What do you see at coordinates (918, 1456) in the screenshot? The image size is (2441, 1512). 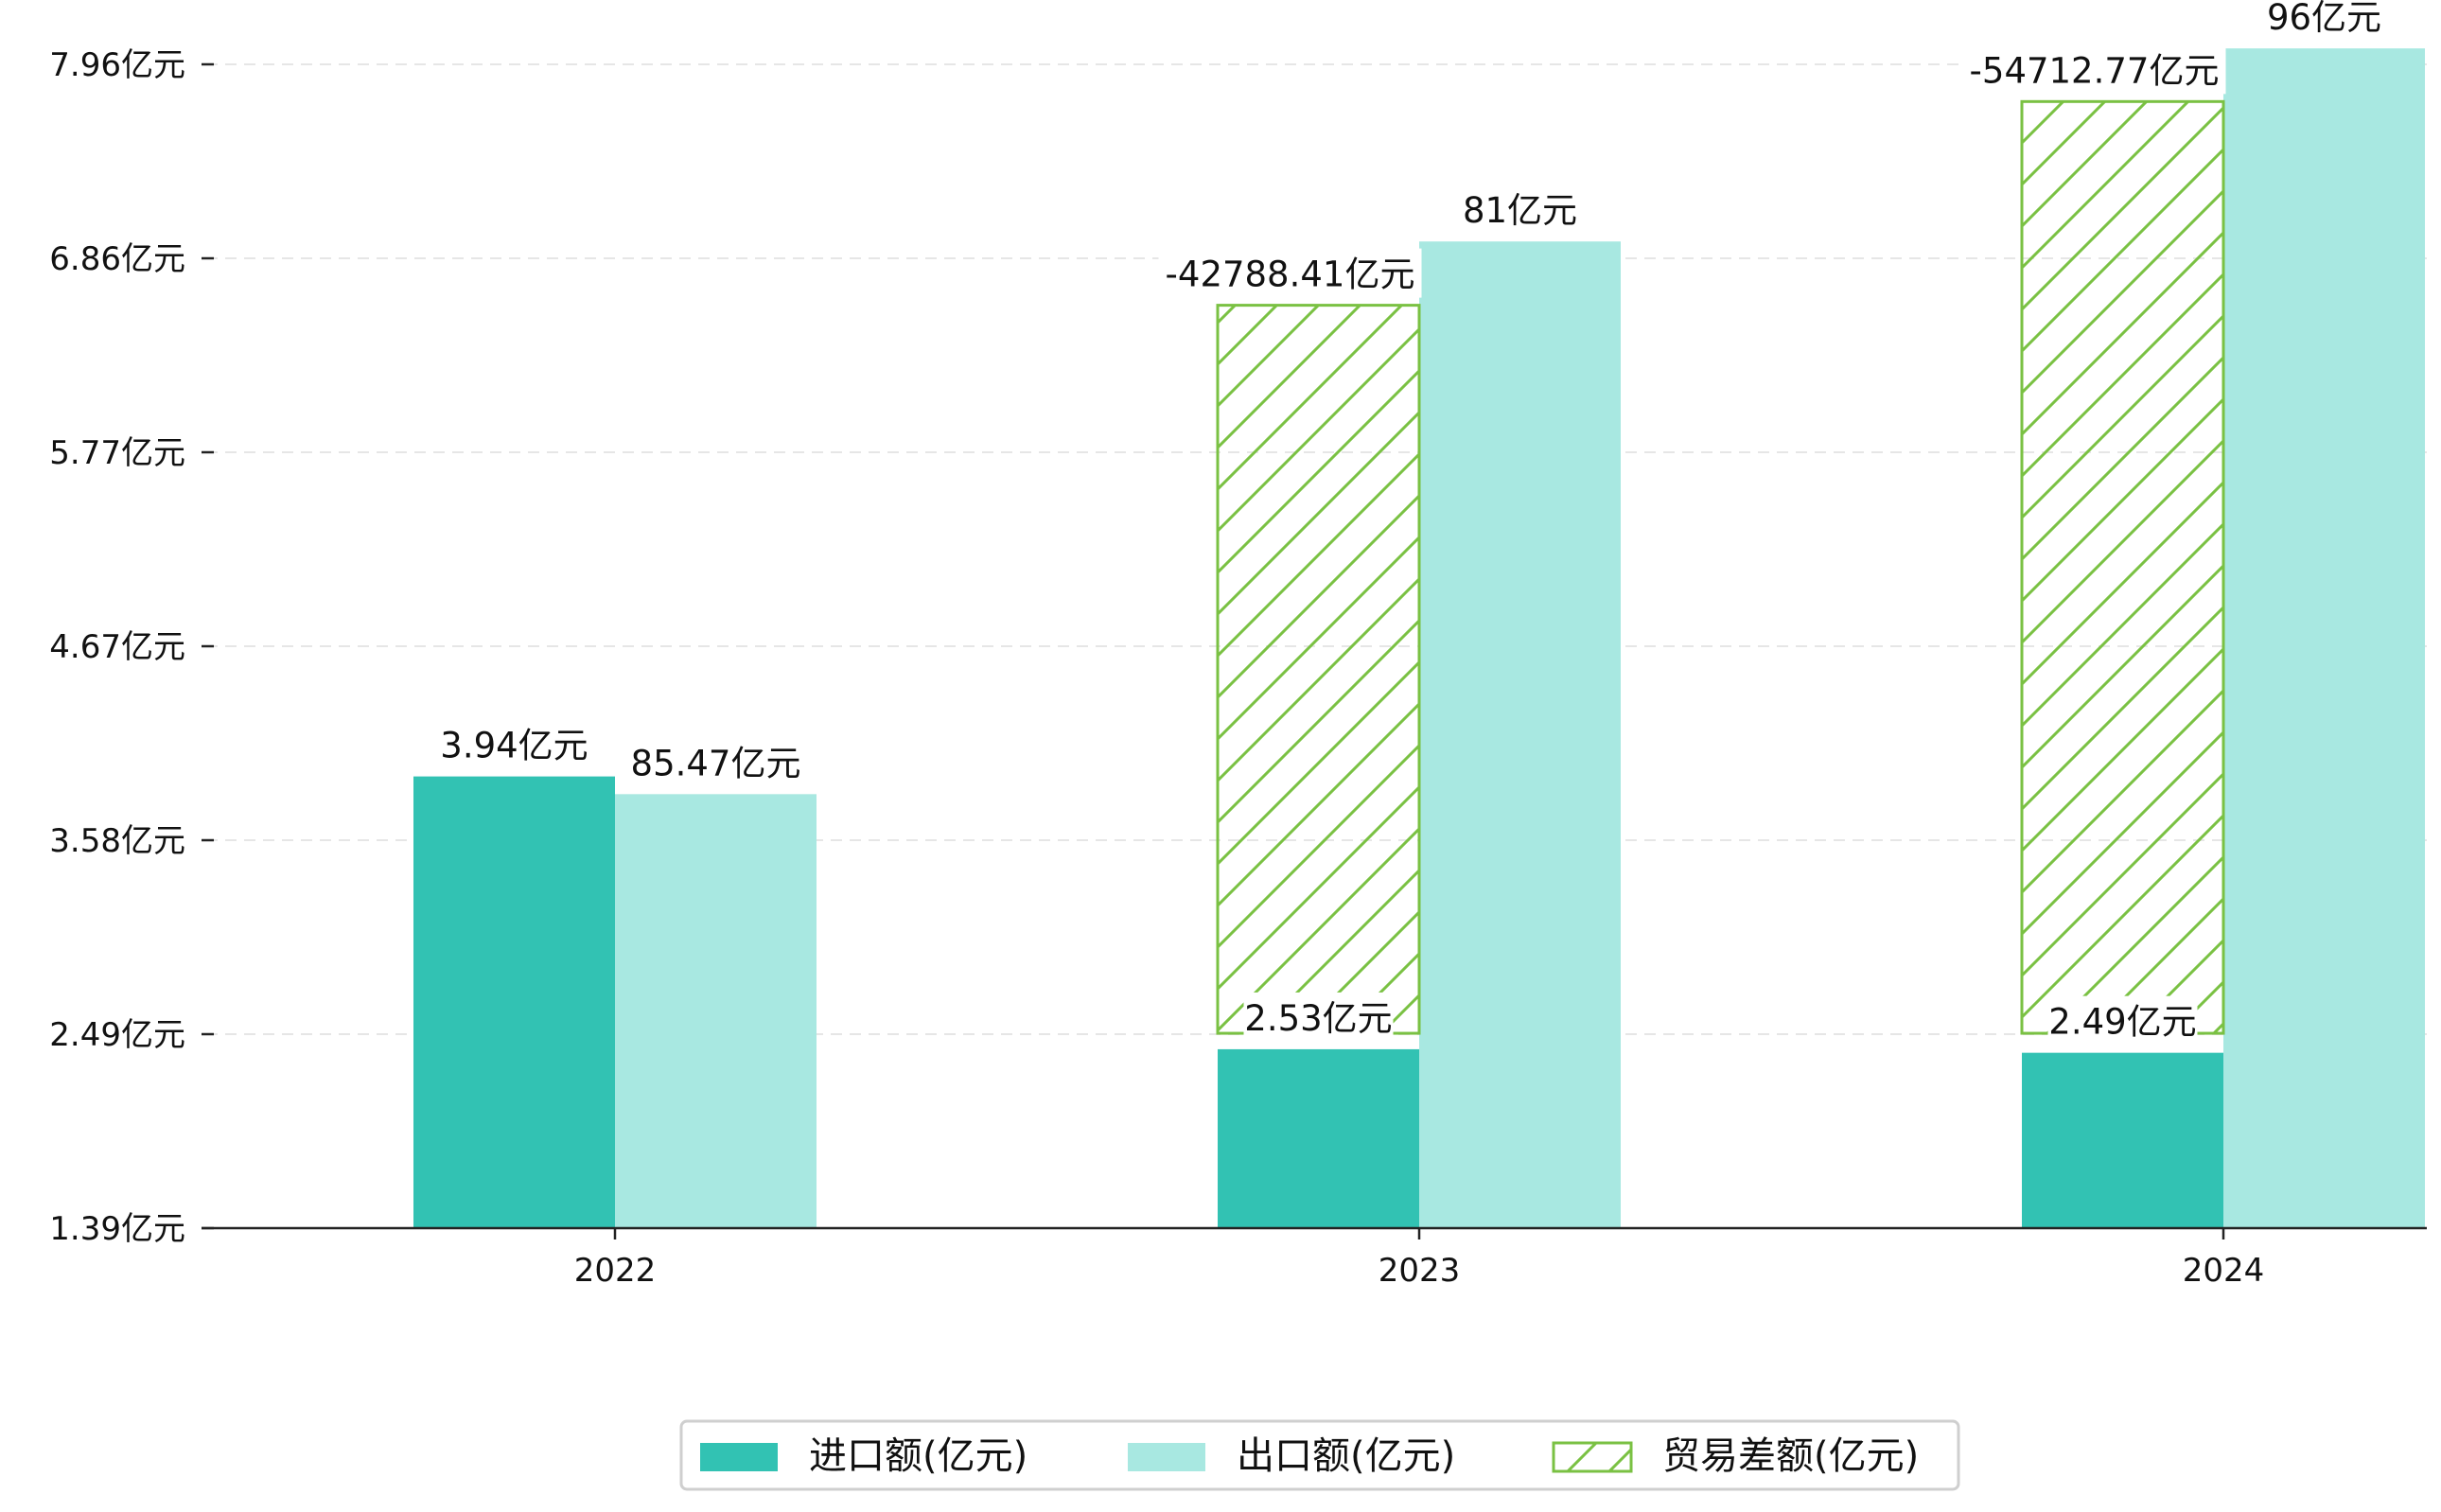 I see `legend-label: 进口额(亿元)` at bounding box center [918, 1456].